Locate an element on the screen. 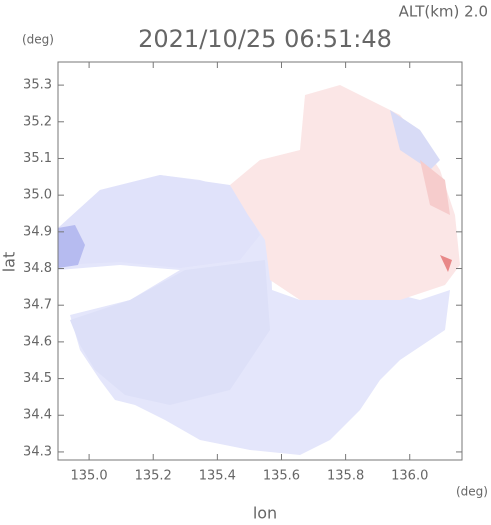  y-tick-label: 35.1 is located at coordinates (37, 158).